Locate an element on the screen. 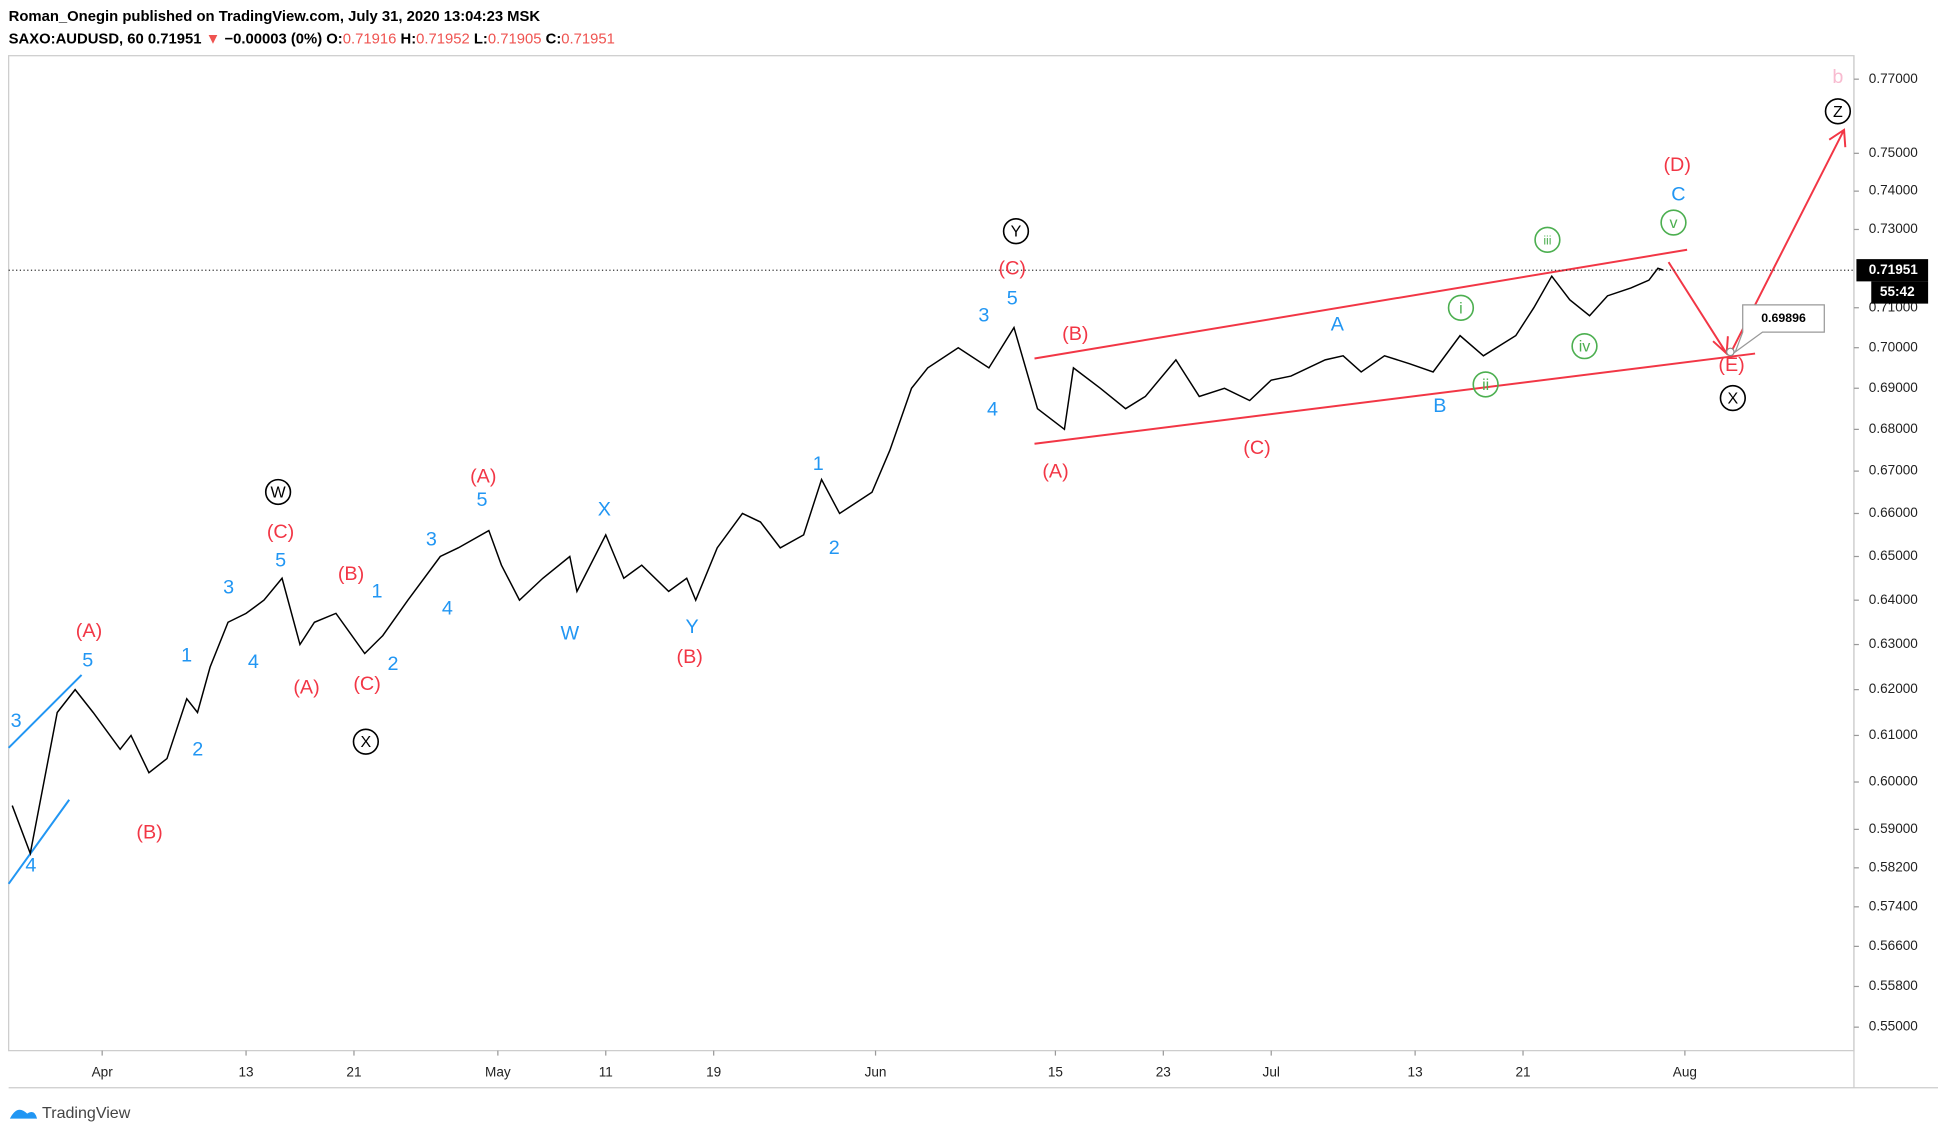 The height and width of the screenshot is (1136, 1938). y-tick-label: 0.67000 is located at coordinates (1894, 470).